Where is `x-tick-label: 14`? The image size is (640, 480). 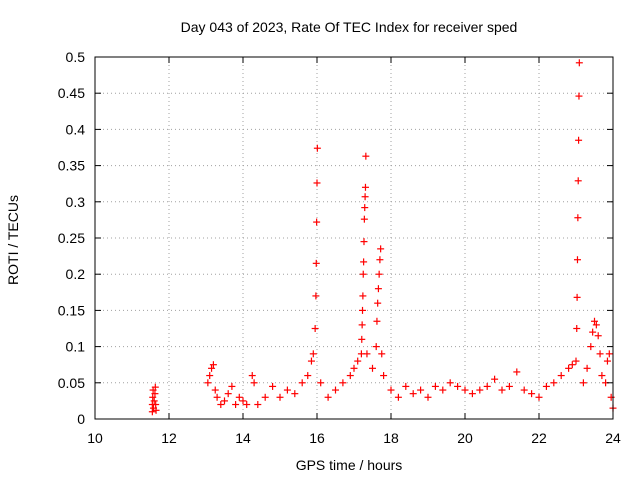 x-tick-label: 14 is located at coordinates (243, 438).